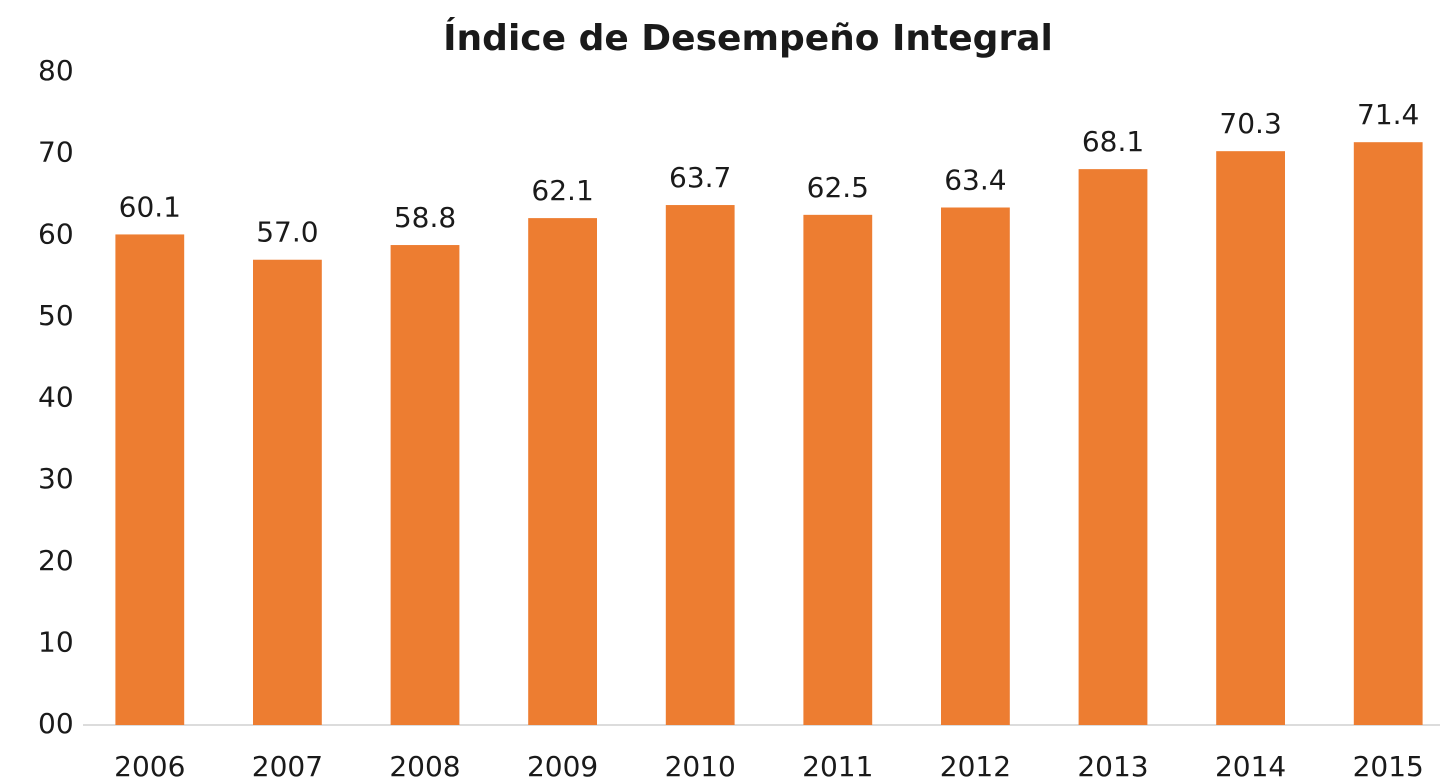 The width and height of the screenshot is (1440, 782). I want to click on y-tick-label: 80, so click(56, 70).